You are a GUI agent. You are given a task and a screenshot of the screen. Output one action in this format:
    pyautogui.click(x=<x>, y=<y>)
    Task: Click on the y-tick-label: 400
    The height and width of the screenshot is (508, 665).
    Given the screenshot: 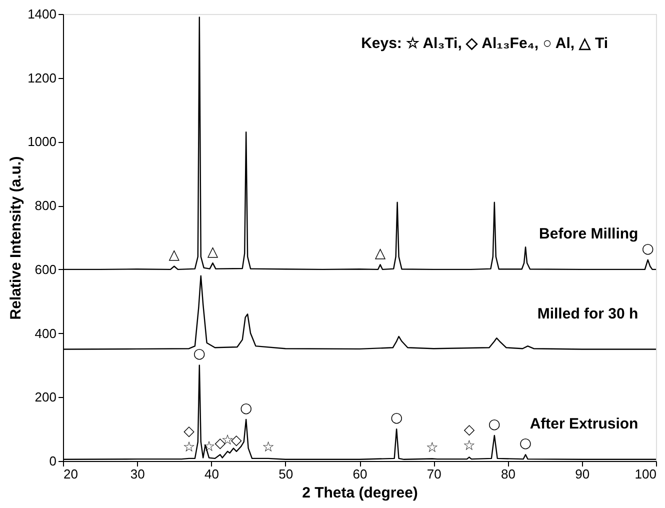 What is the action you would take?
    pyautogui.click(x=45, y=333)
    